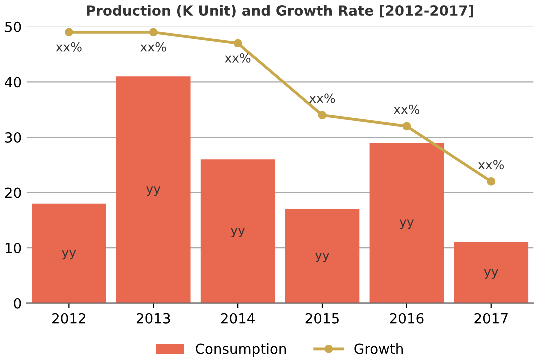 This screenshot has height=359, width=539. I want to click on x-tick-label: 2012, so click(69, 318).